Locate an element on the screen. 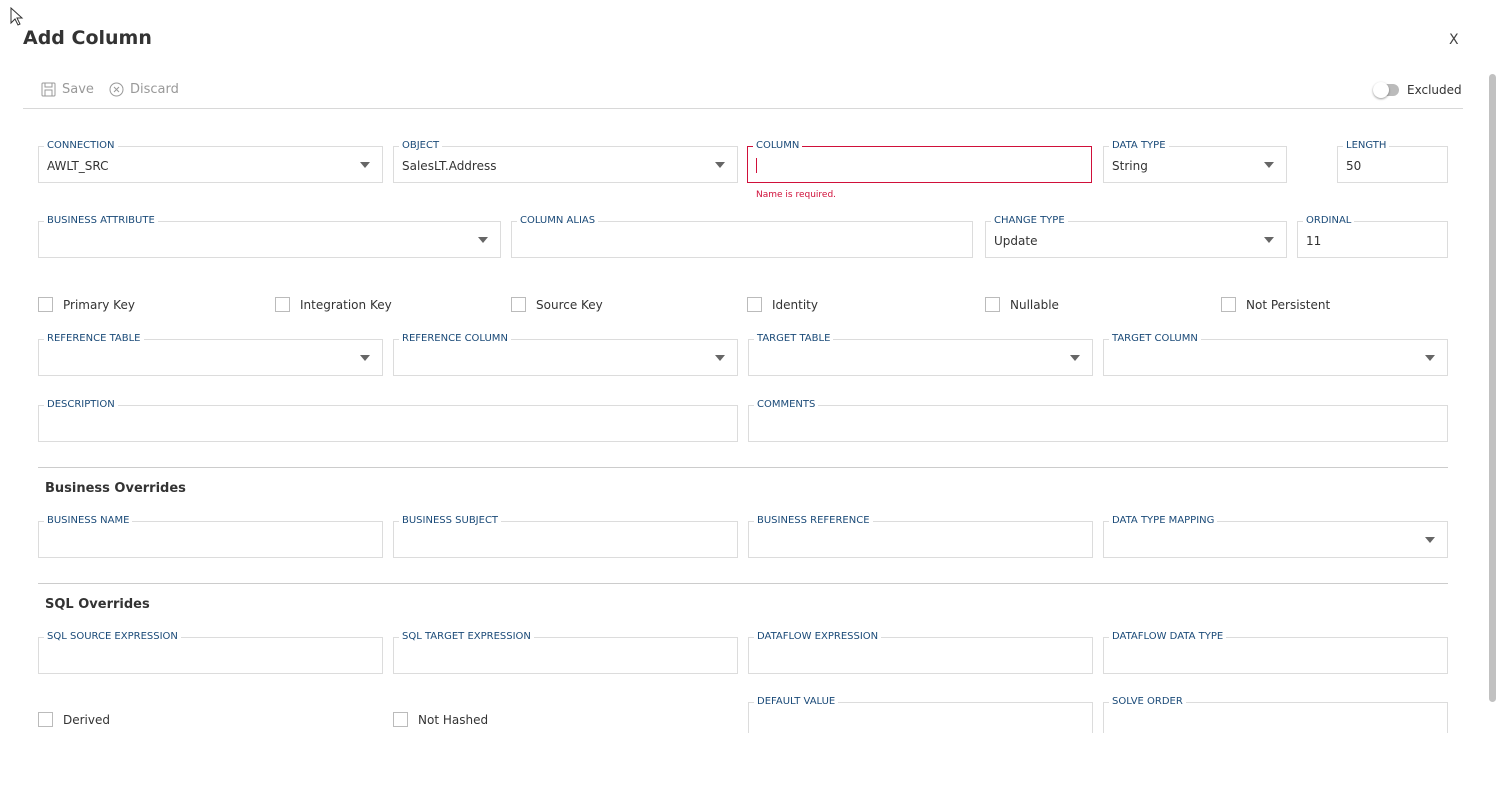  business-subject-input: BUSINESS SUBJECT is located at coordinates (565, 536).